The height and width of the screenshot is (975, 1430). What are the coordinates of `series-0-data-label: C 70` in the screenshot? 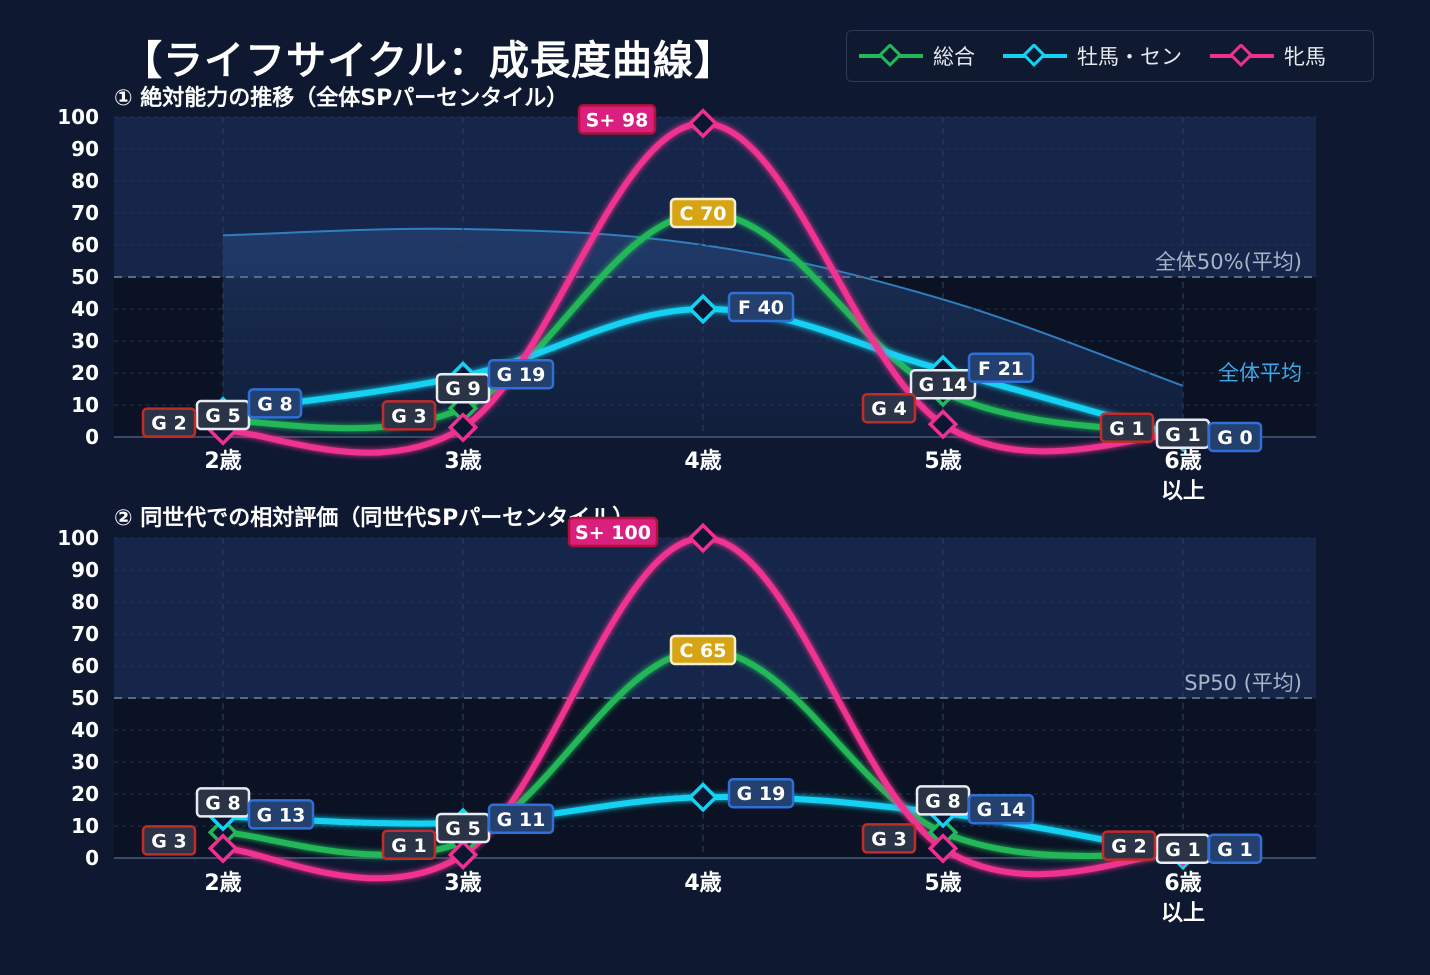 It's located at (703, 213).